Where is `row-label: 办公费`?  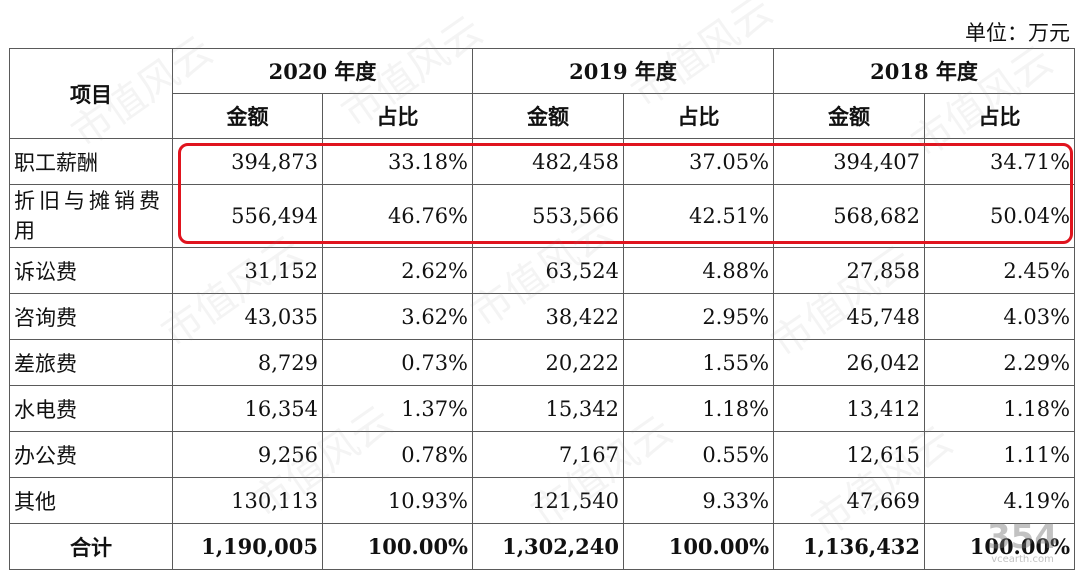
row-label: 办公费 is located at coordinates (91, 454).